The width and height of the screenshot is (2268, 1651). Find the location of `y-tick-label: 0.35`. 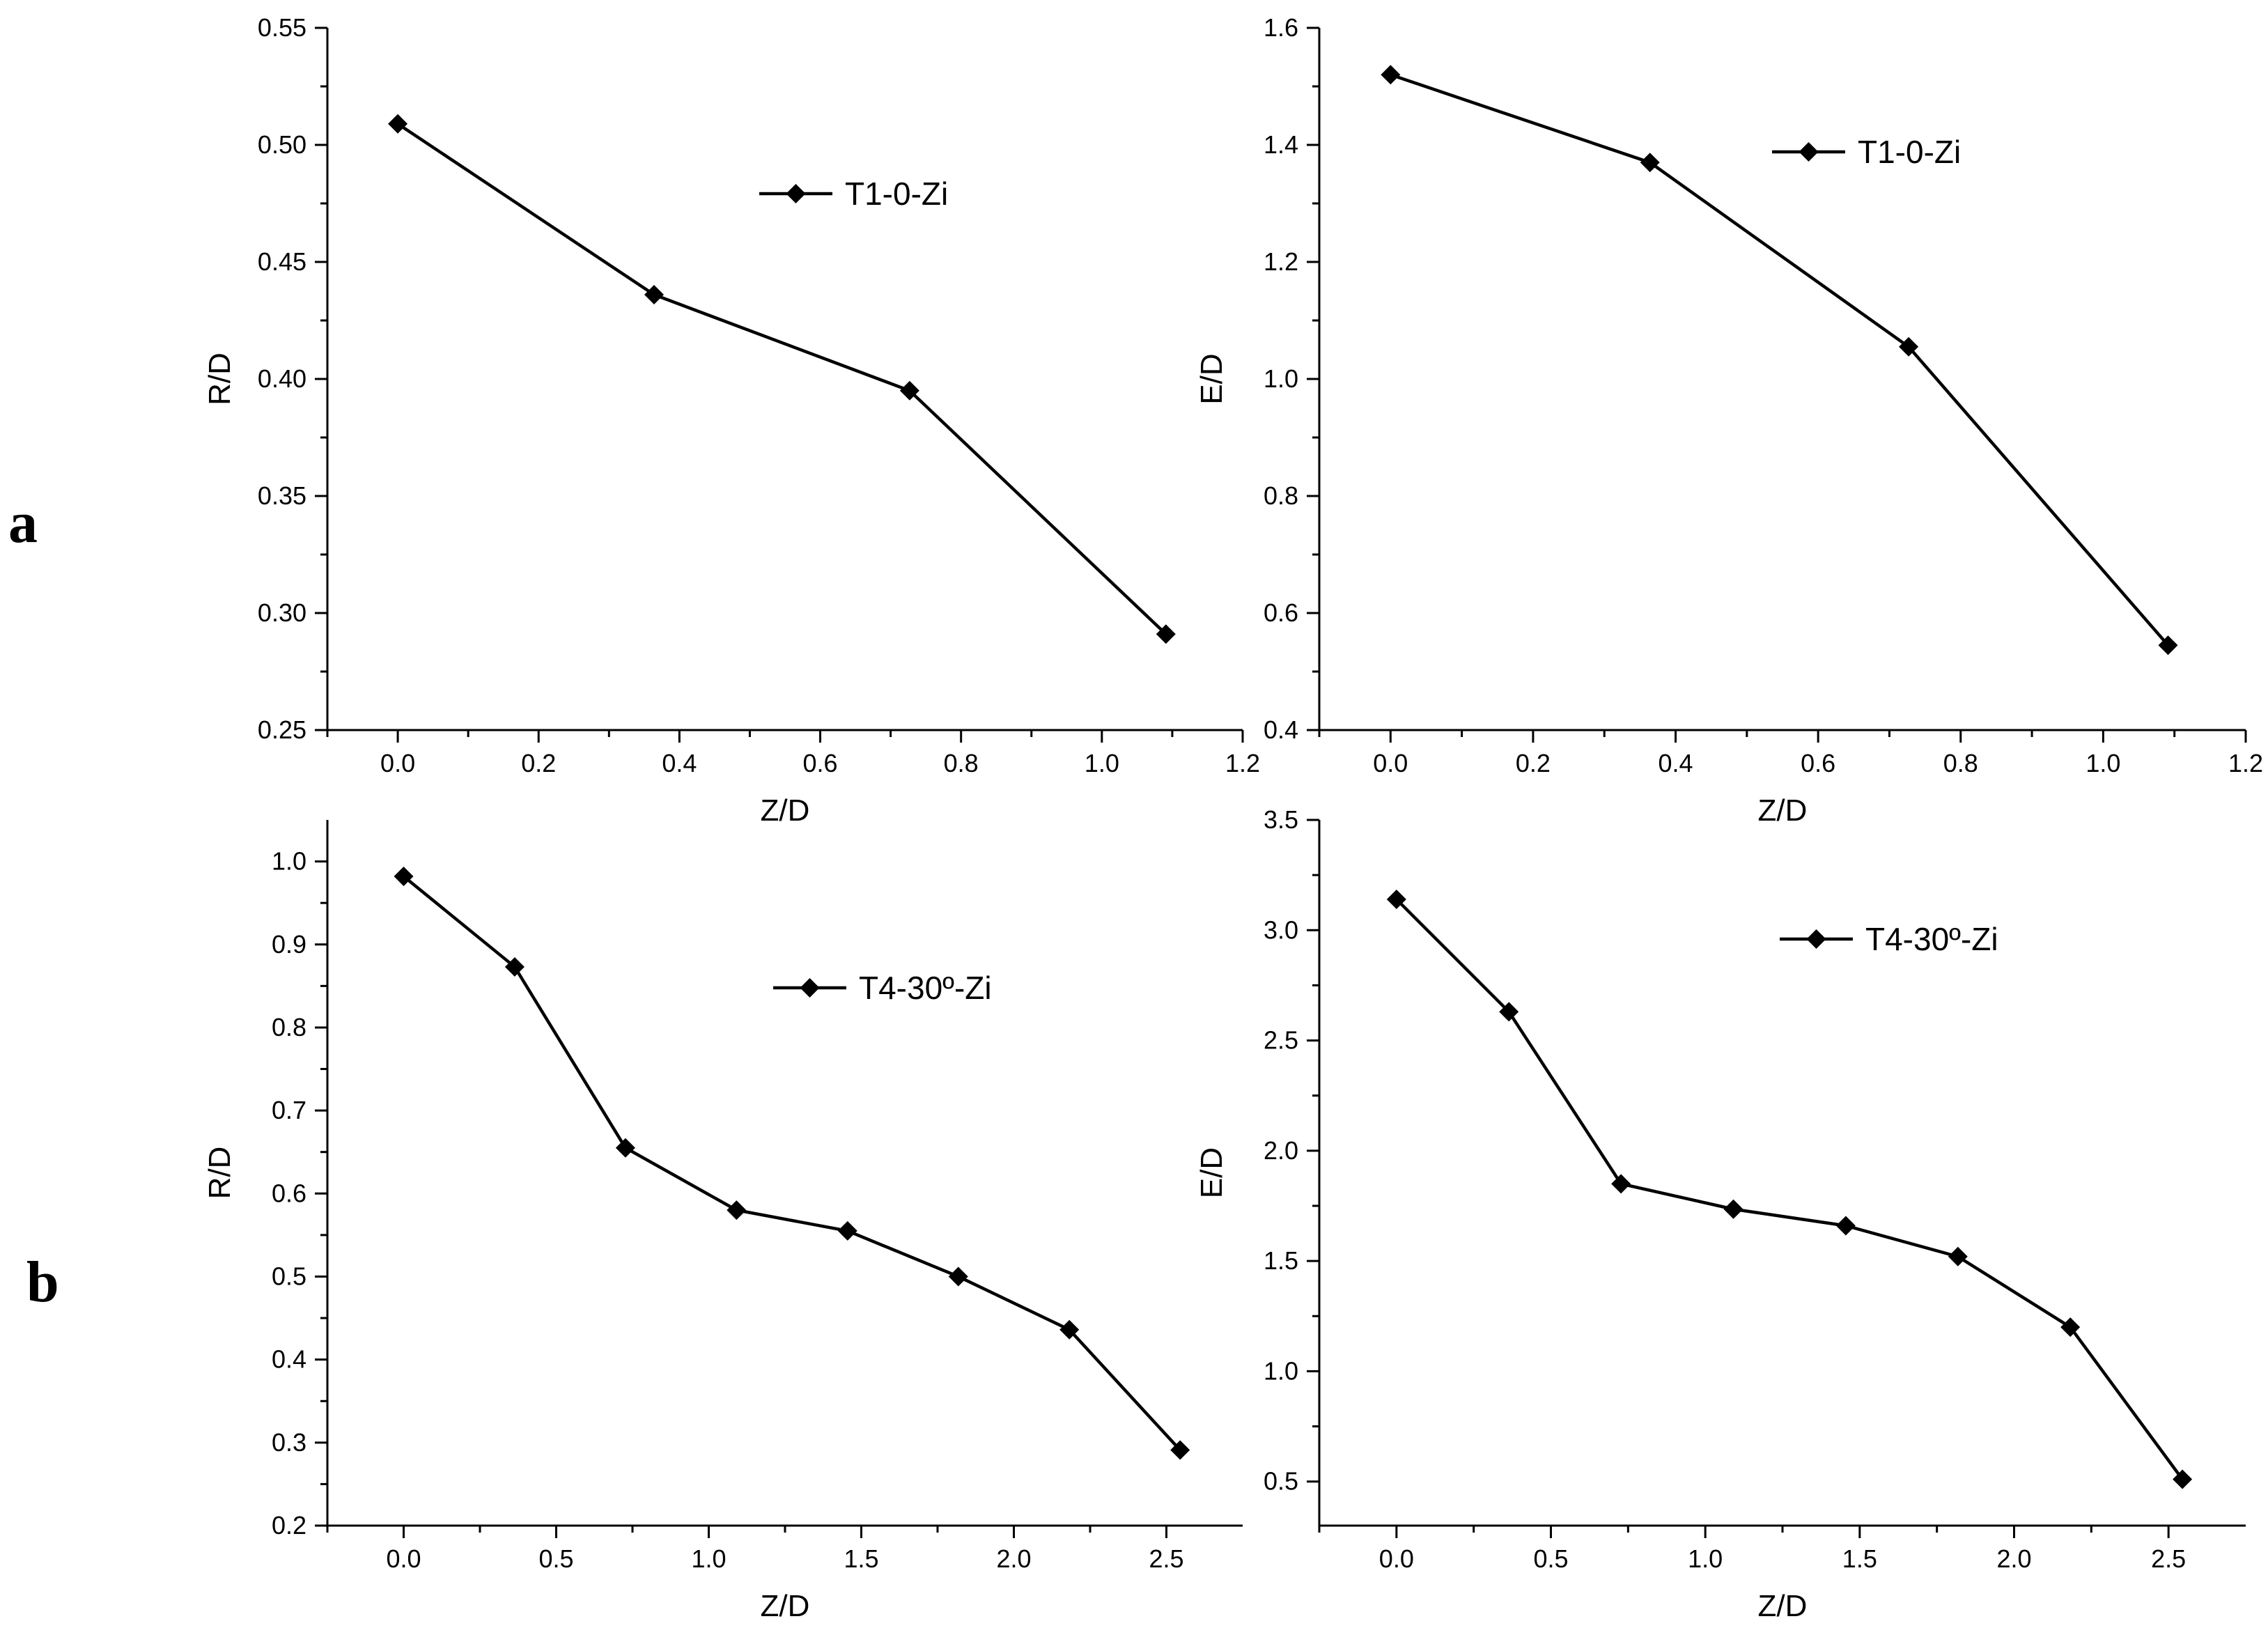

y-tick-label: 0.35 is located at coordinates (282, 495).